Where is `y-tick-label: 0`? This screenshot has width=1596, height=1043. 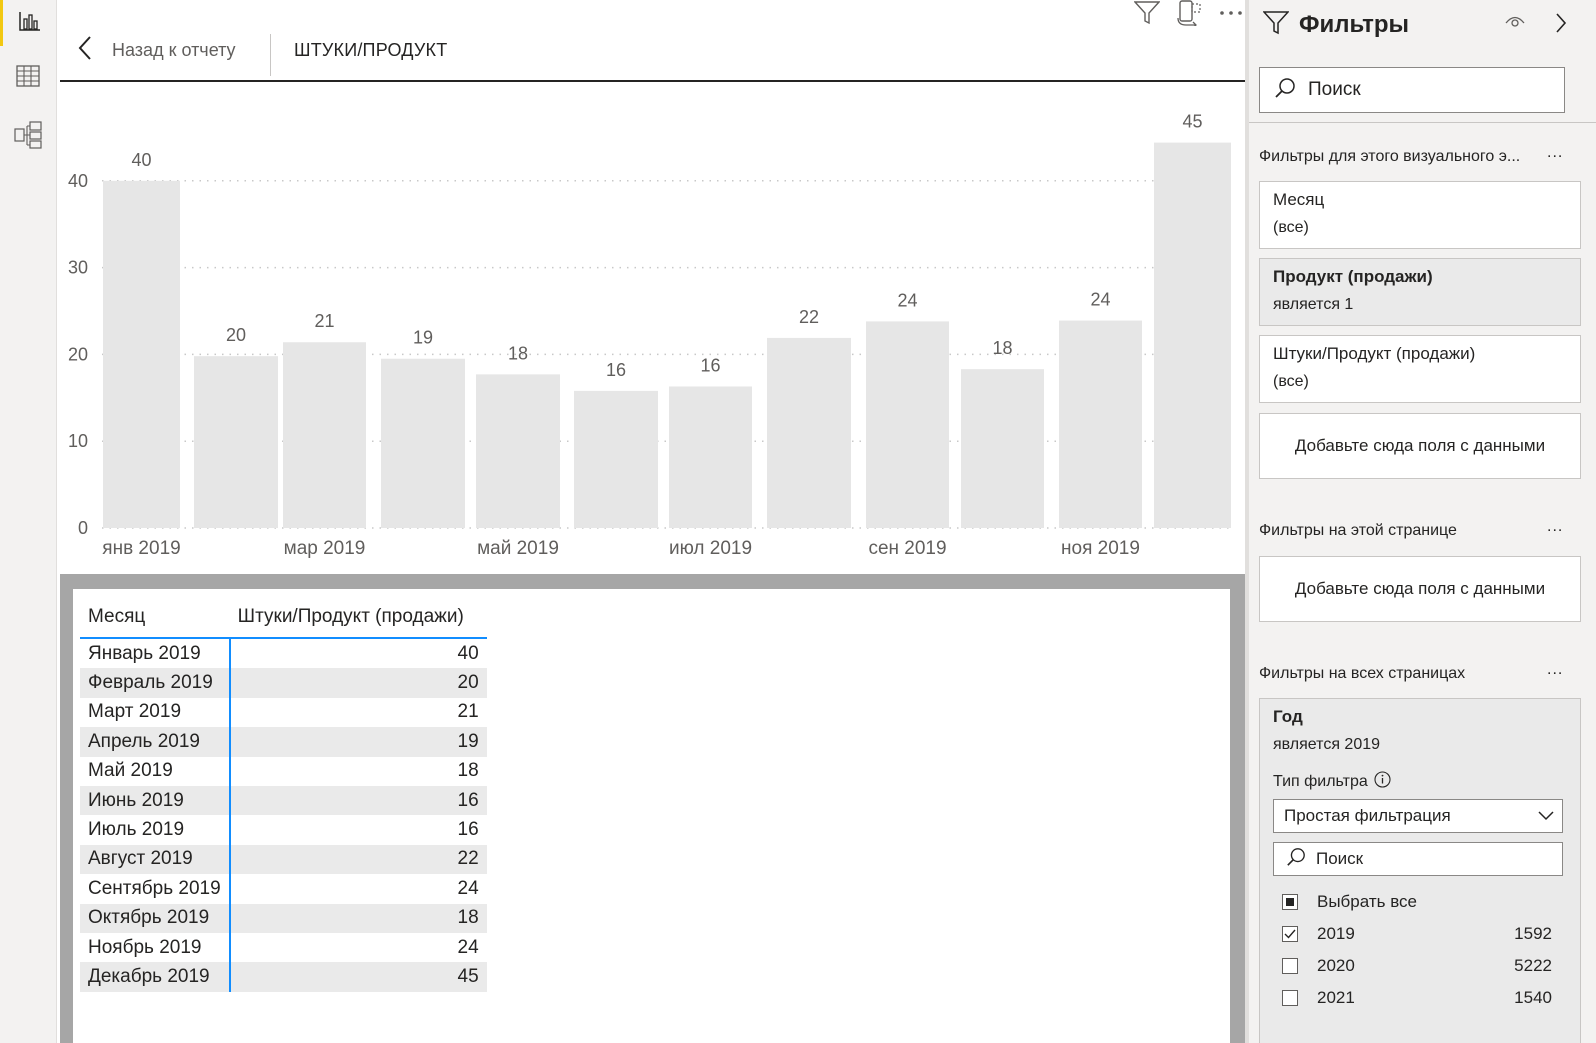 y-tick-label: 0 is located at coordinates (83, 528).